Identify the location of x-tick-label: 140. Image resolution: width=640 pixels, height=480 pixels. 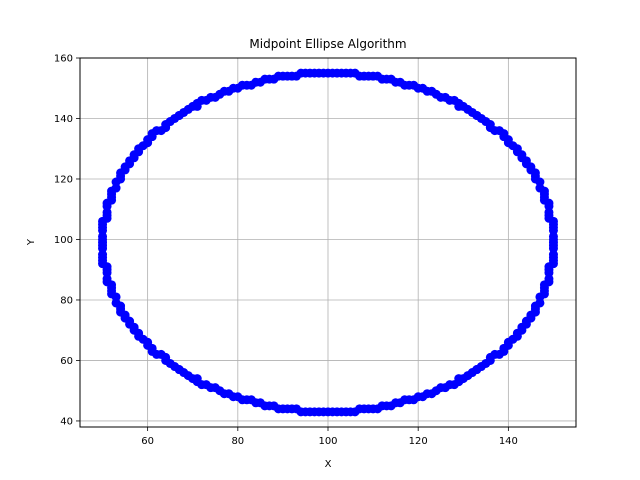
(508, 441).